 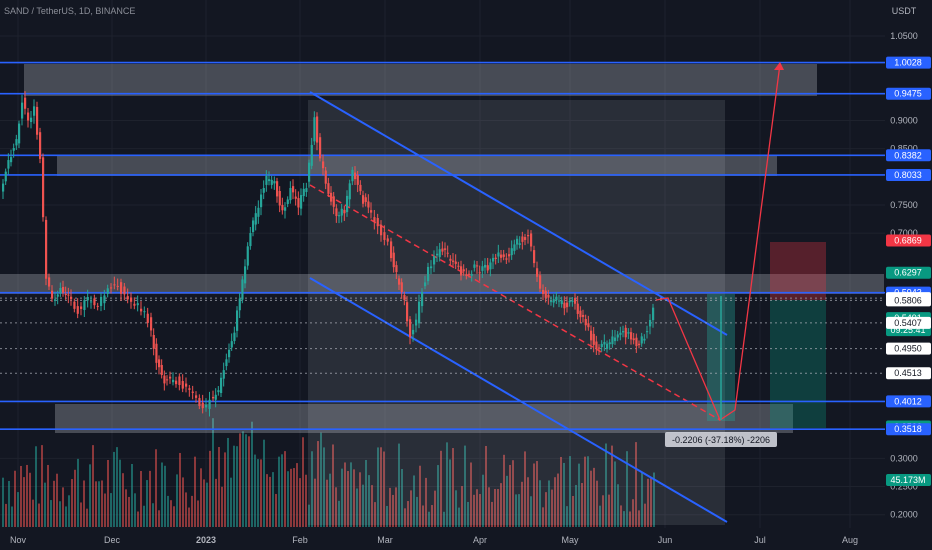 What do you see at coordinates (665, 540) in the screenshot?
I see `time-label: Jun` at bounding box center [665, 540].